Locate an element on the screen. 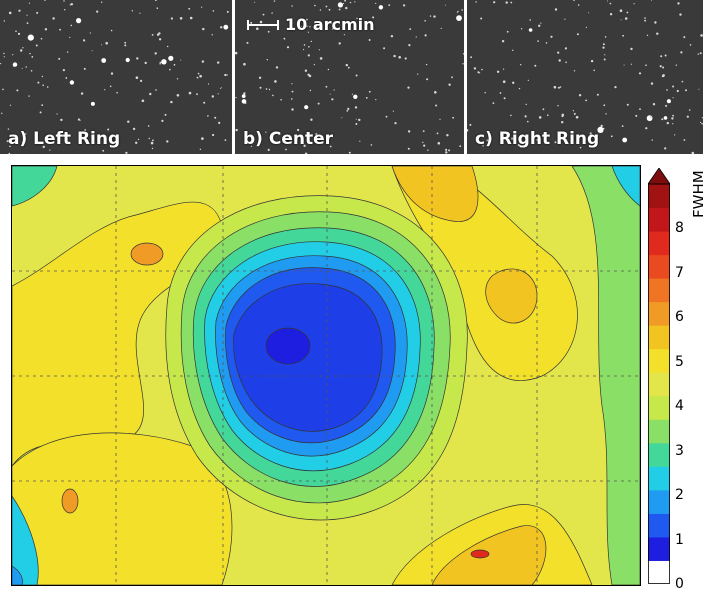 The height and width of the screenshot is (594, 703). left-ring-panel: a) Left Ring is located at coordinates (116, 77).